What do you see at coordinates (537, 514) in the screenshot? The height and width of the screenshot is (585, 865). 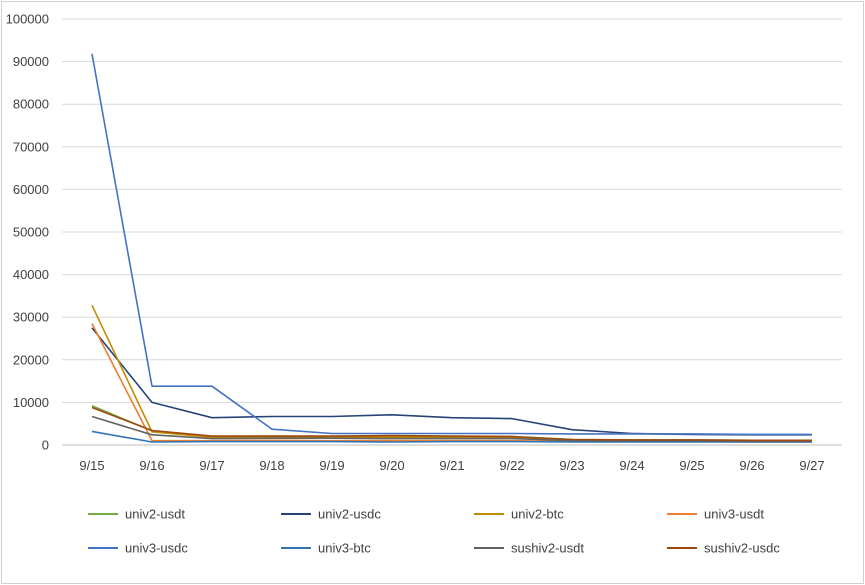 I see `legend-label: univ2-btc` at bounding box center [537, 514].